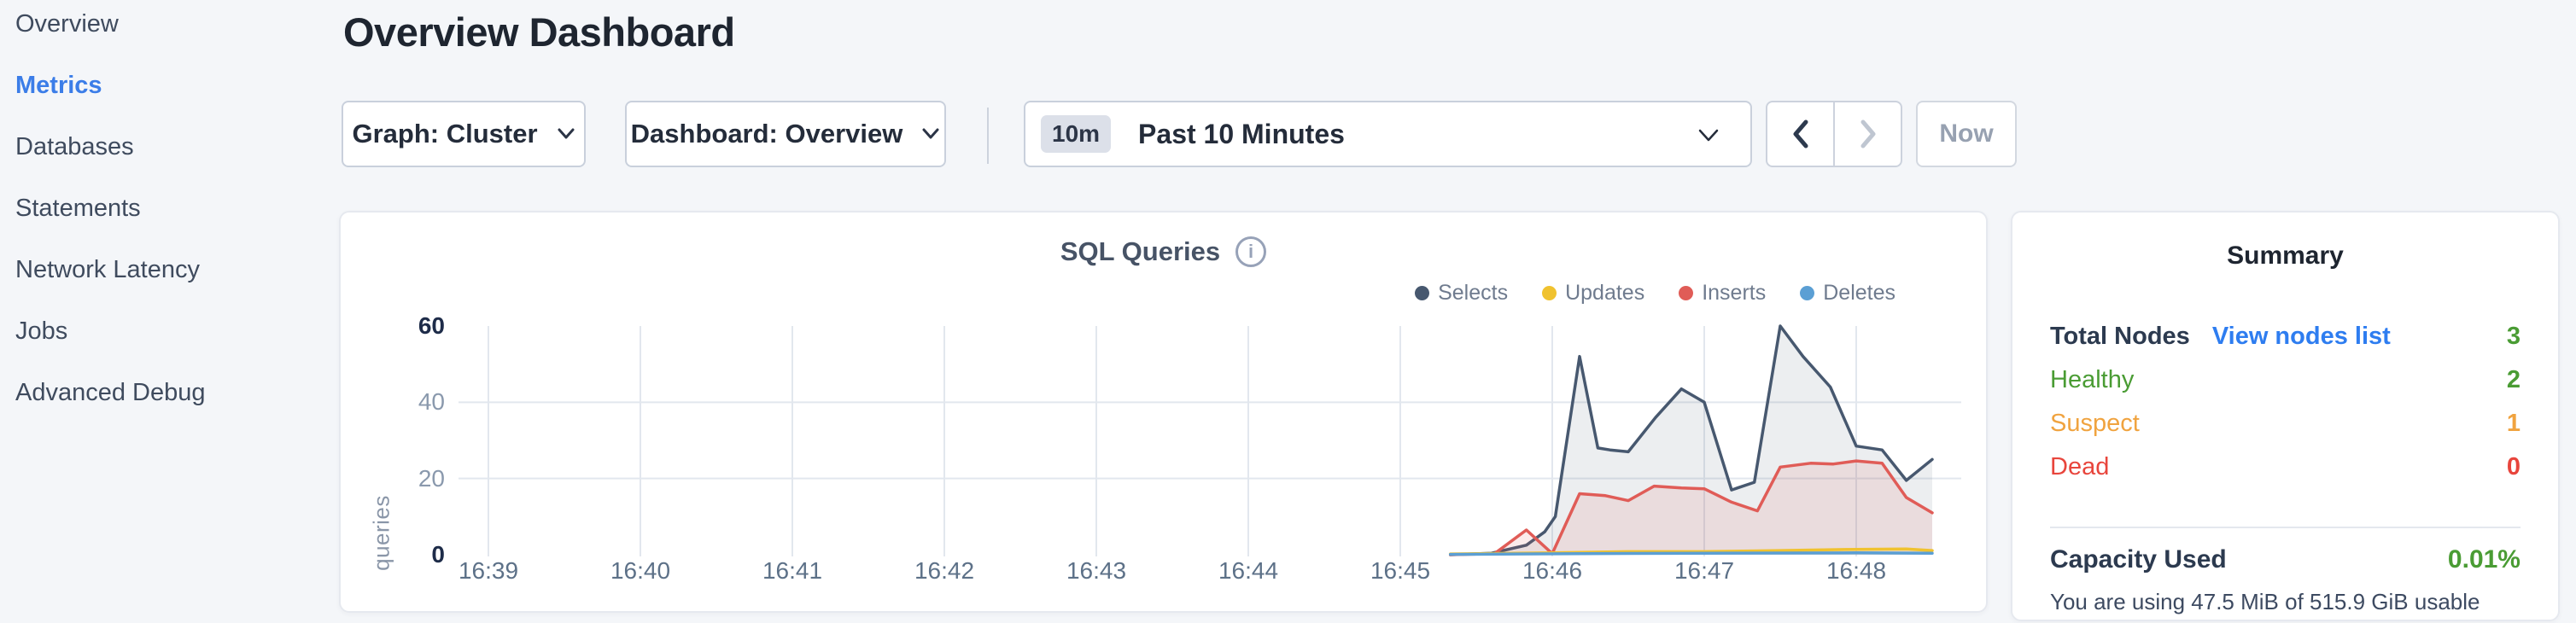 This screenshot has height=623, width=2576. What do you see at coordinates (2285, 527) in the screenshot?
I see `summary-divider` at bounding box center [2285, 527].